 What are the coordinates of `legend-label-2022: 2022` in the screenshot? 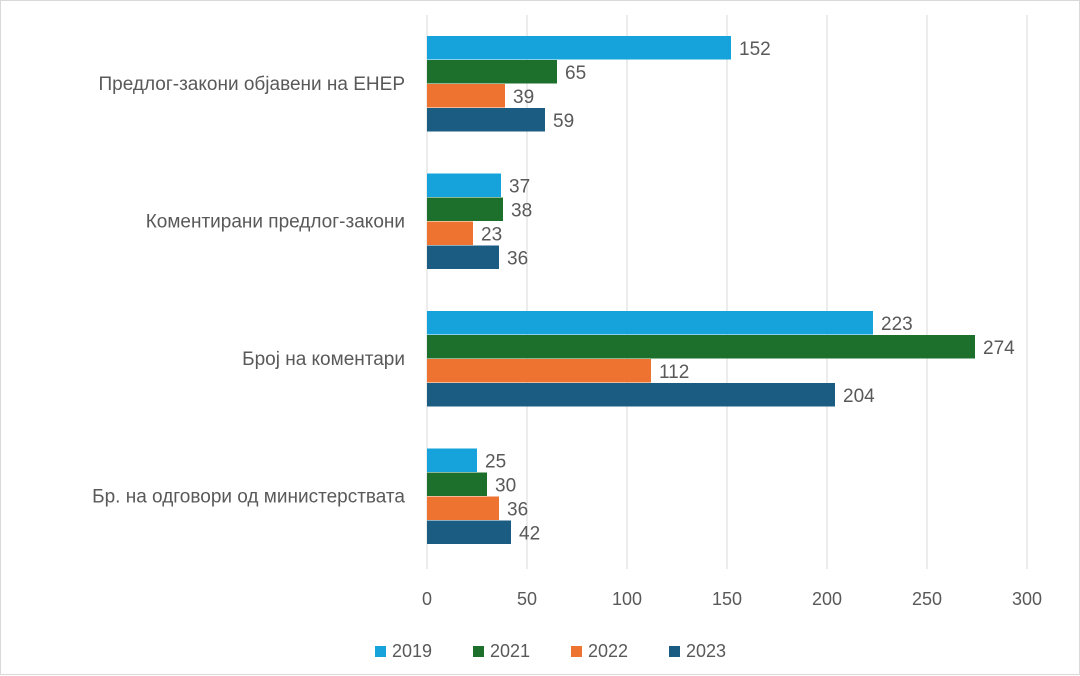 It's located at (608, 651).